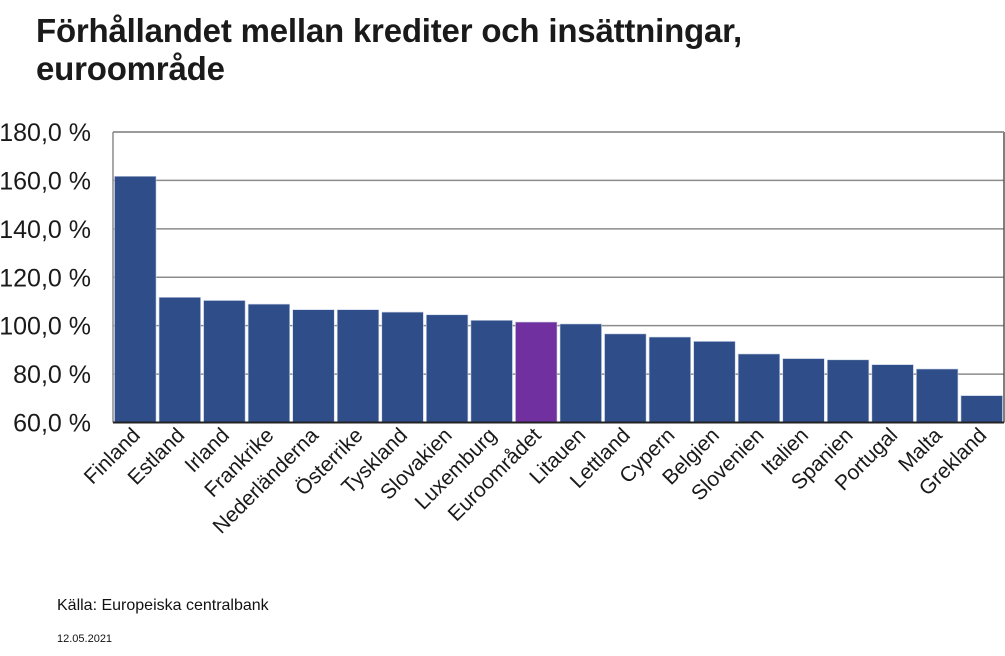  What do you see at coordinates (937, 395) in the screenshot?
I see `bar-malta` at bounding box center [937, 395].